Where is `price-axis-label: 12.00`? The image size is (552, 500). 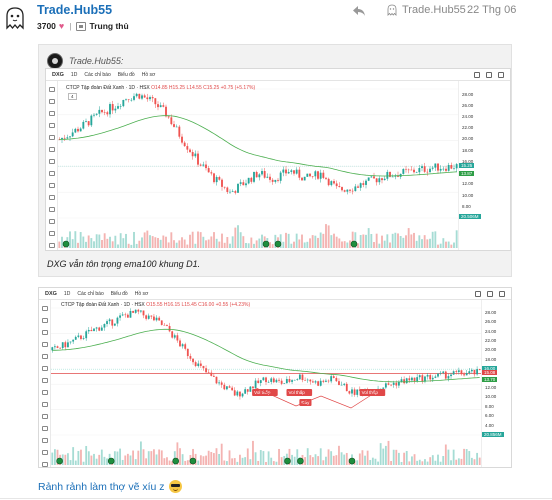
price-axis-label: 12.00 is located at coordinates (491, 387).